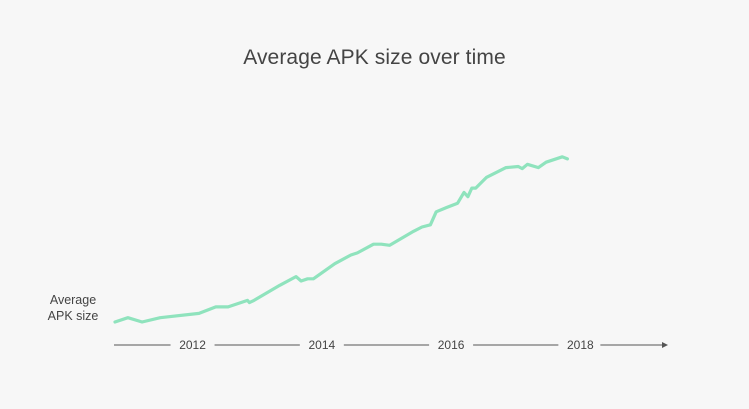  I want to click on x-tick-label: 2012, so click(192, 345).